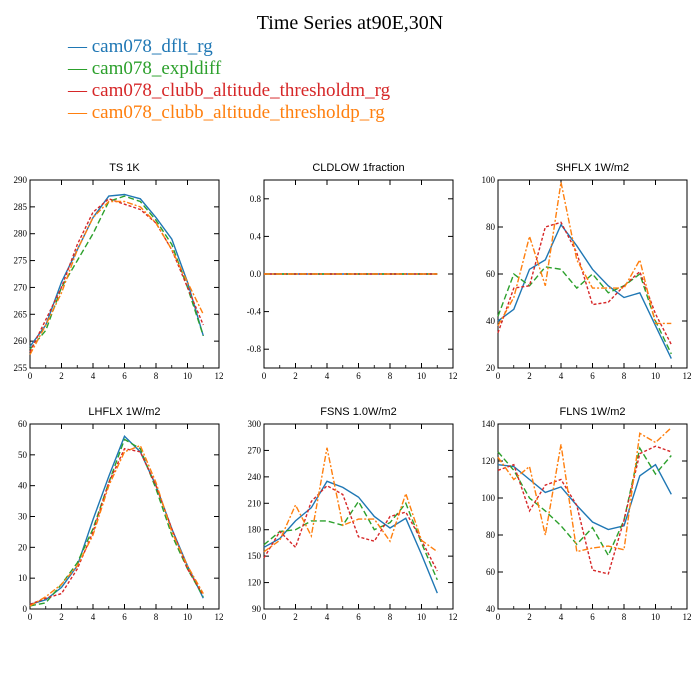 The image size is (700, 700). What do you see at coordinates (491, 535) in the screenshot?
I see `flns-y-tick-label: 80` at bounding box center [491, 535].